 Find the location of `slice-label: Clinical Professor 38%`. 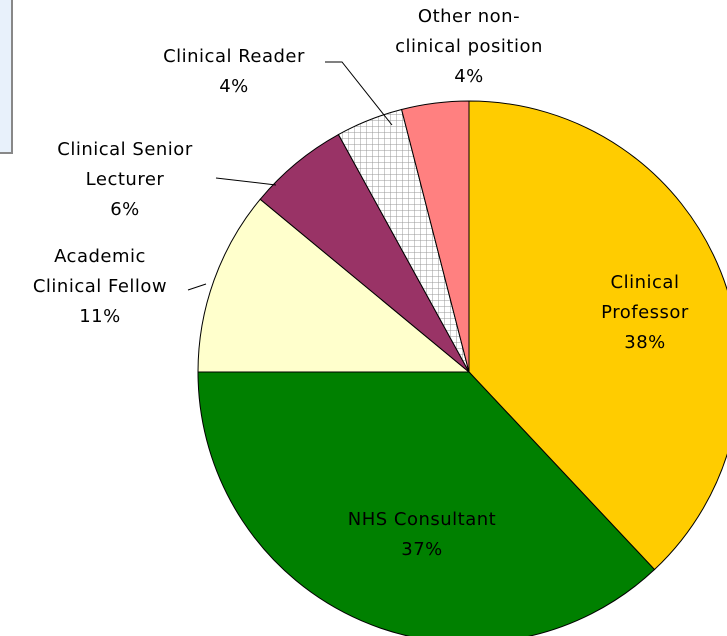

slice-label: Clinical Professor 38% is located at coordinates (645, 313).